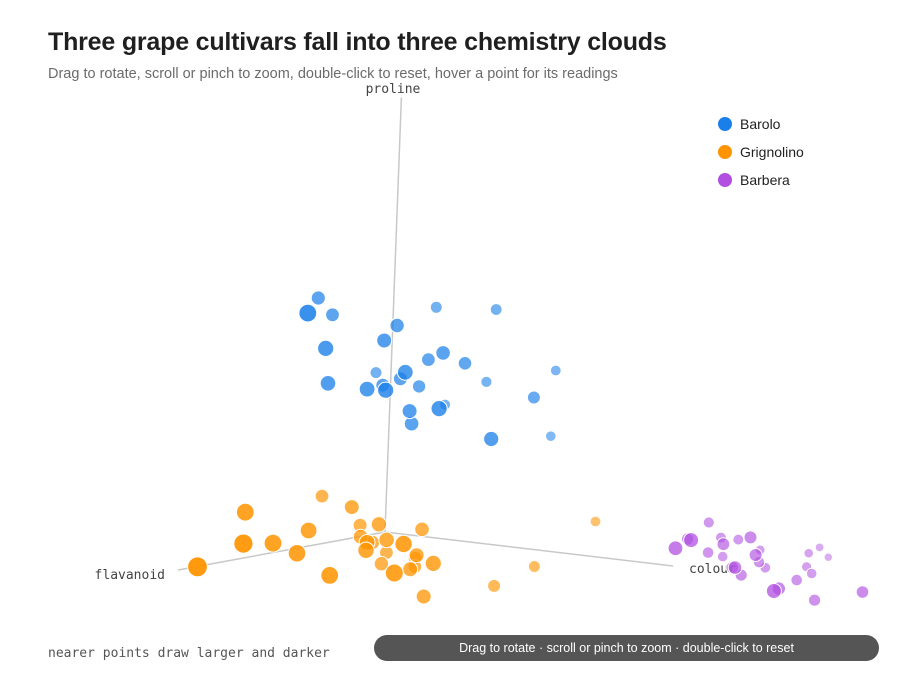 Image resolution: width=900 pixels, height=675 pixels. I want to click on legend-item-grignolino: Grignolino, so click(761, 152).